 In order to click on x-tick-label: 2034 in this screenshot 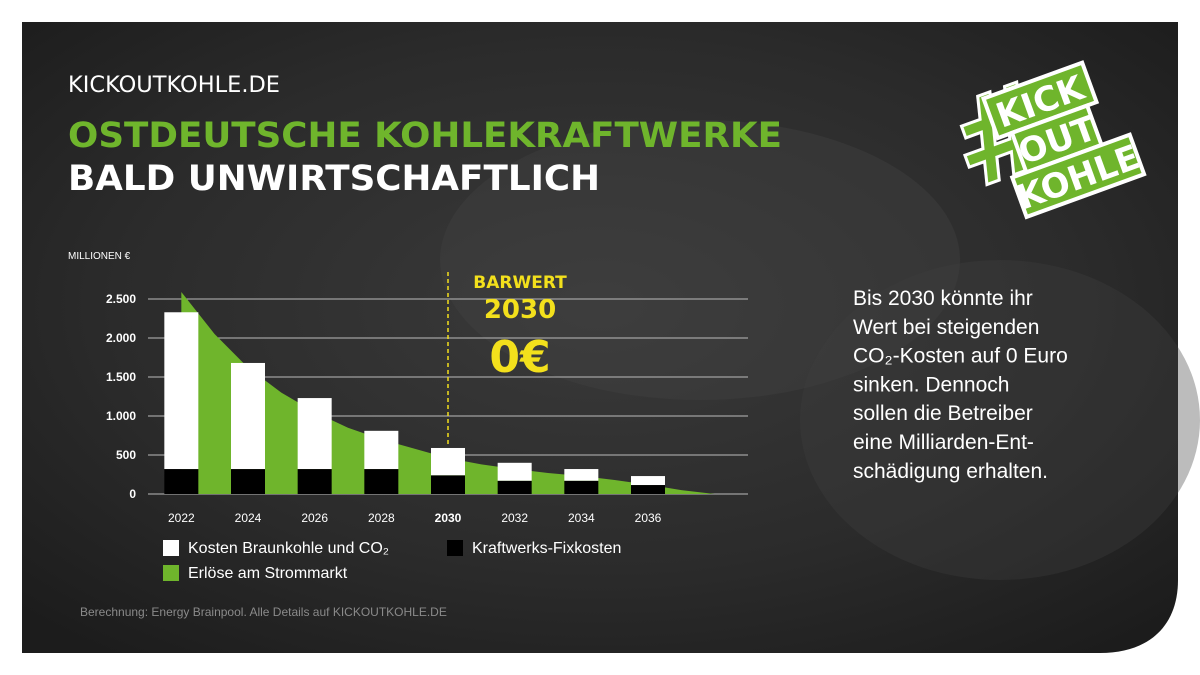, I will do `click(581, 518)`.